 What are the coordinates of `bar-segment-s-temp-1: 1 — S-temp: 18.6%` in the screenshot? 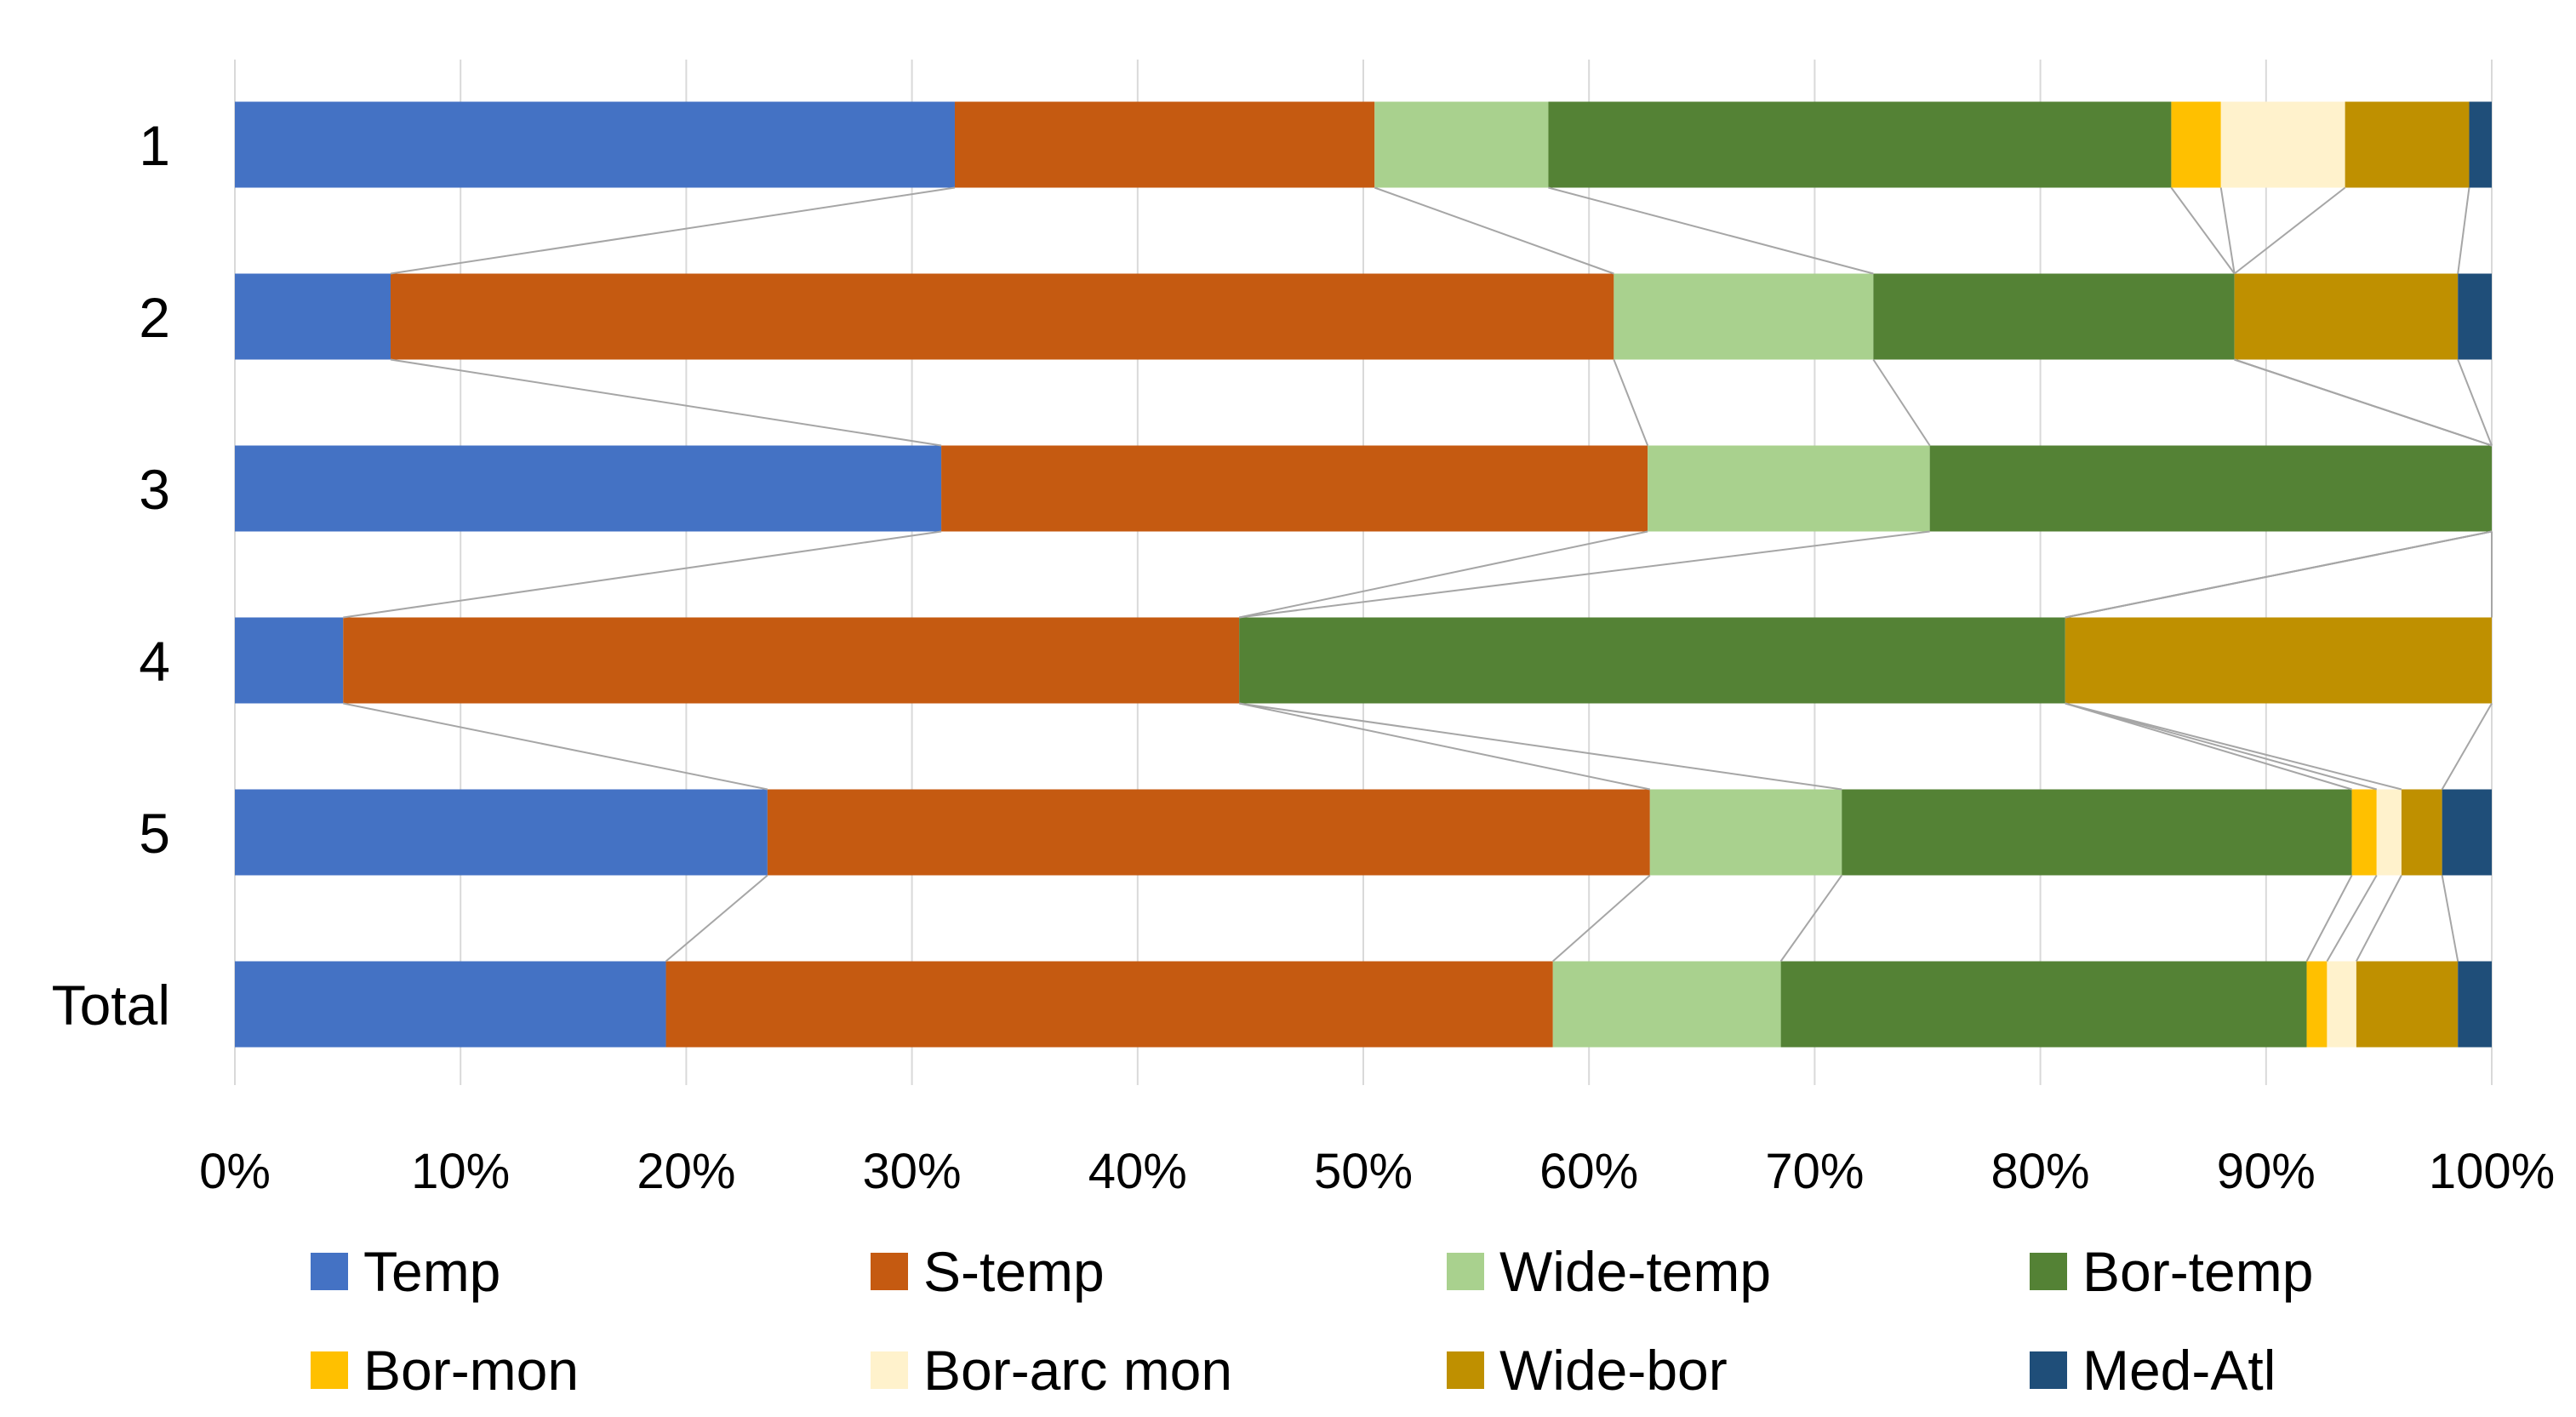 It's located at (1164, 144).